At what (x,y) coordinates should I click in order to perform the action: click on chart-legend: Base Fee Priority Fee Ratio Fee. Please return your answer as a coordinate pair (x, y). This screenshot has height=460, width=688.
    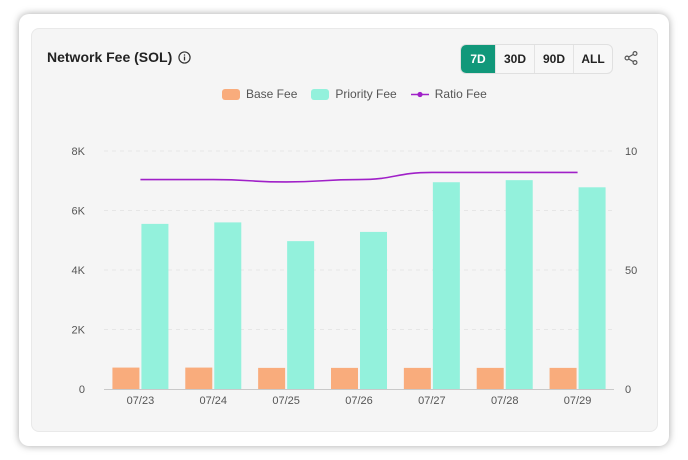
    Looking at the image, I should click on (361, 94).